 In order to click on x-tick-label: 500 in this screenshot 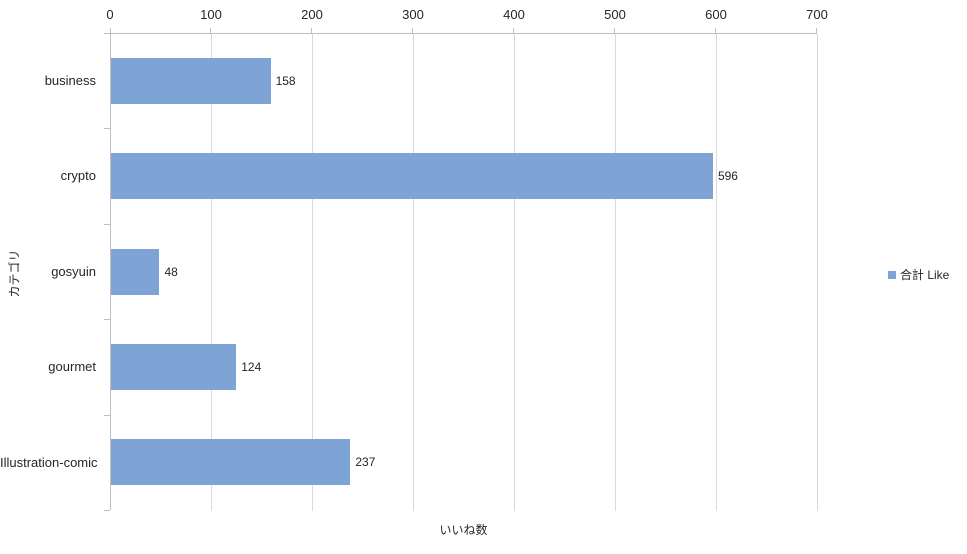, I will do `click(615, 14)`.